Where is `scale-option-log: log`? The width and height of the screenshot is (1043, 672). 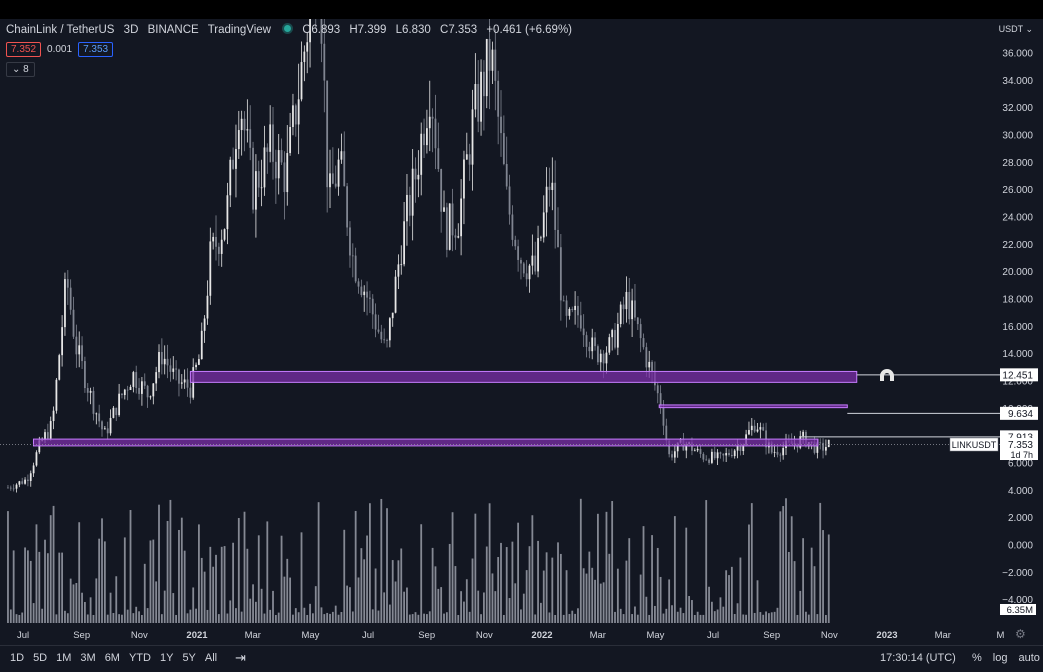
scale-option-log: log is located at coordinates (1000, 658).